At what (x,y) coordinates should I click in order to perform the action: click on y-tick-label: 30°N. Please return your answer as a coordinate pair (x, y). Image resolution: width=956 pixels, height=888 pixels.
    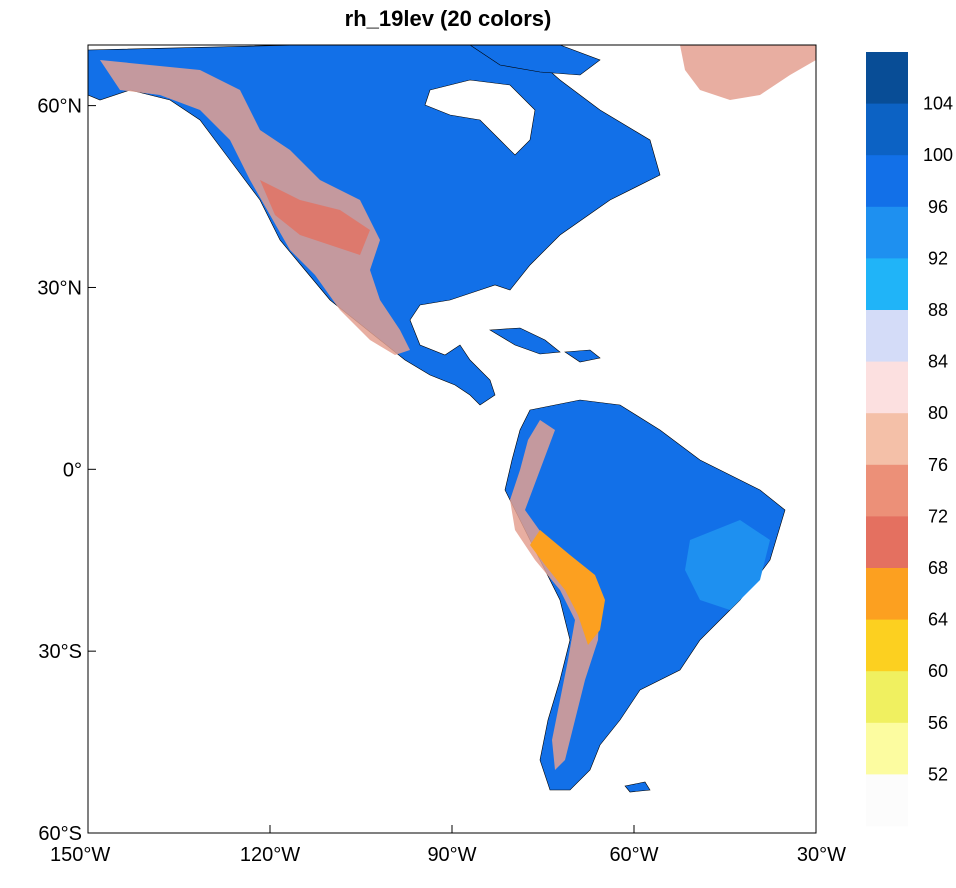
    Looking at the image, I should click on (59, 288).